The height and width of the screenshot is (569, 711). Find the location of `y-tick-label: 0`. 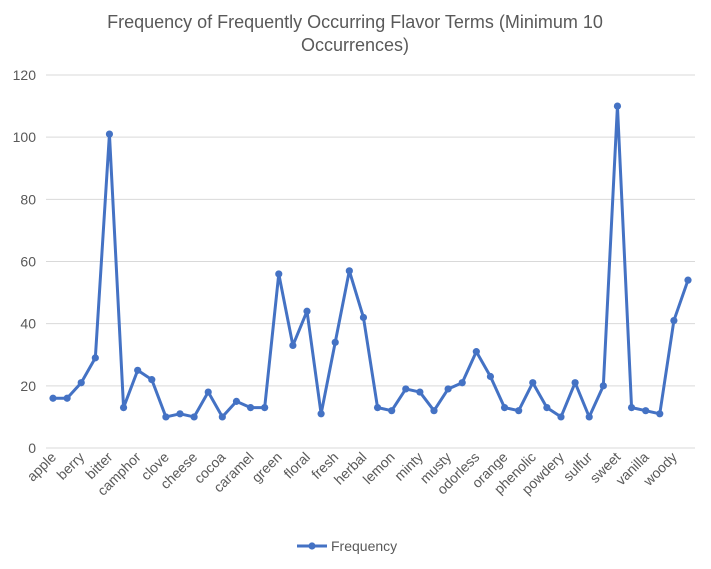

y-tick-label: 0 is located at coordinates (32, 448).